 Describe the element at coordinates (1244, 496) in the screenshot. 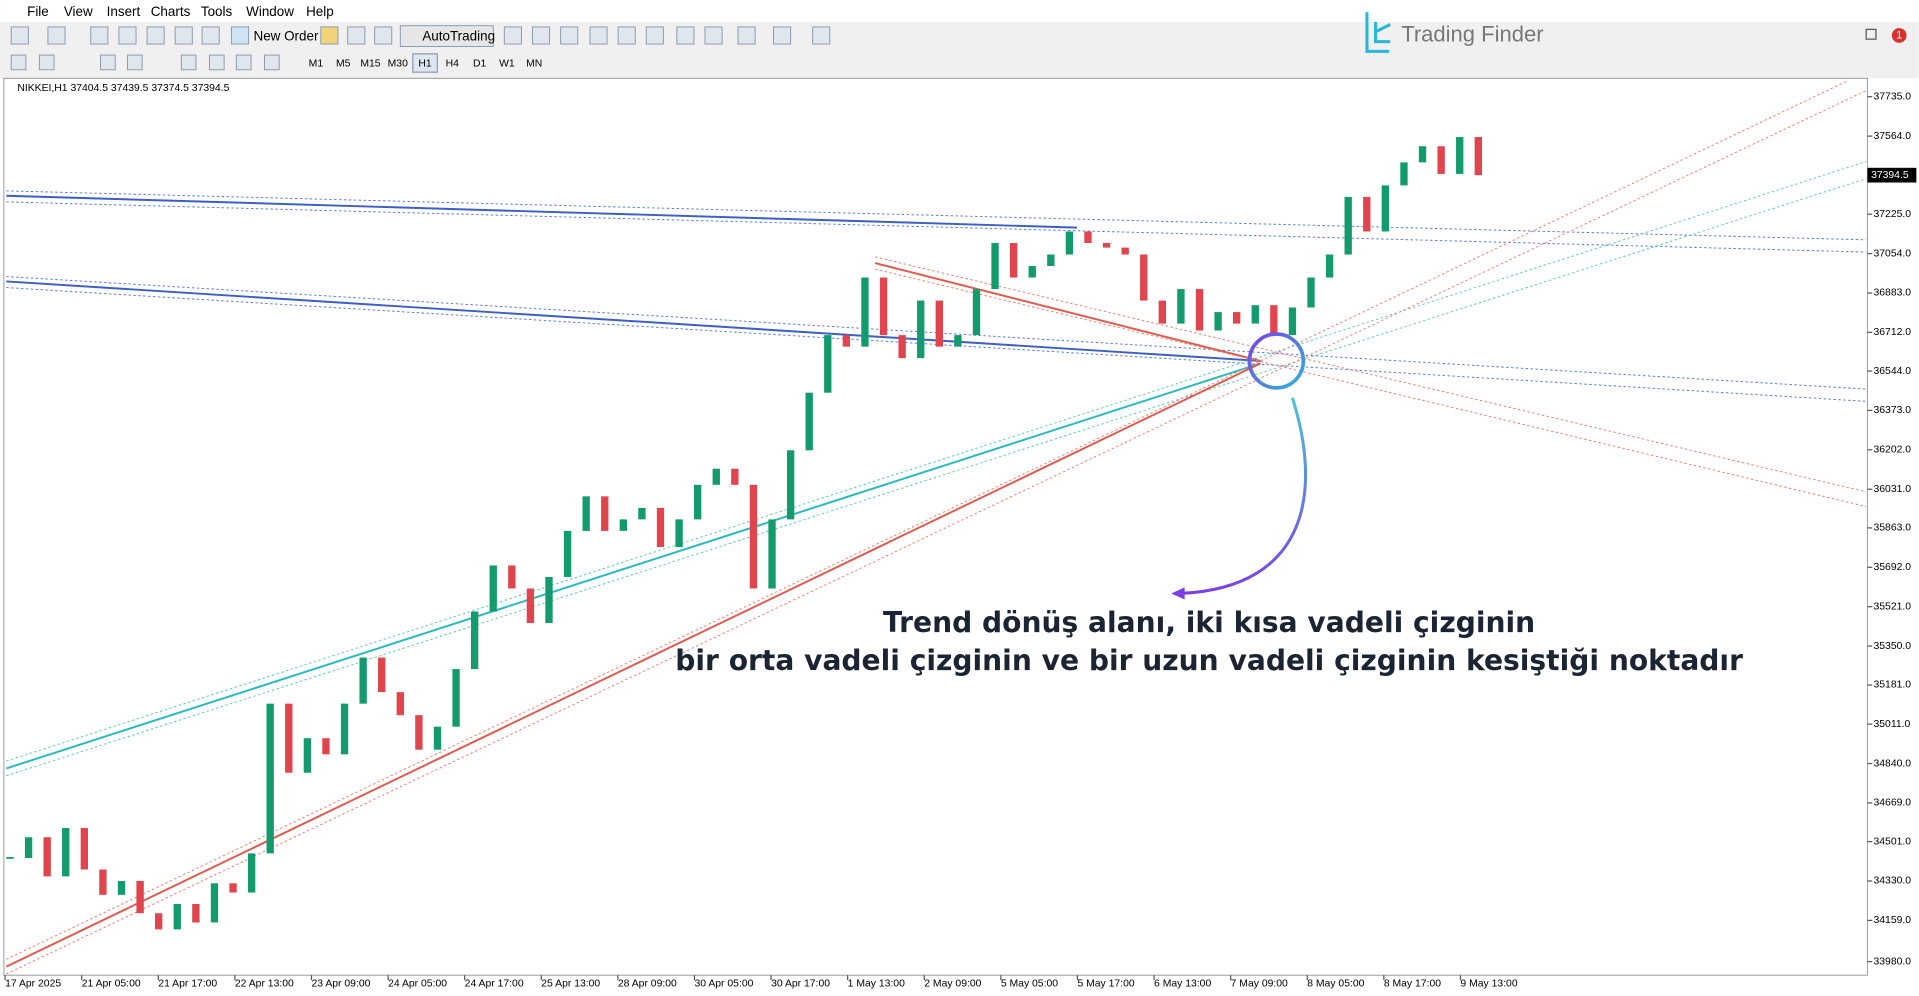

I see `arrow` at that location.